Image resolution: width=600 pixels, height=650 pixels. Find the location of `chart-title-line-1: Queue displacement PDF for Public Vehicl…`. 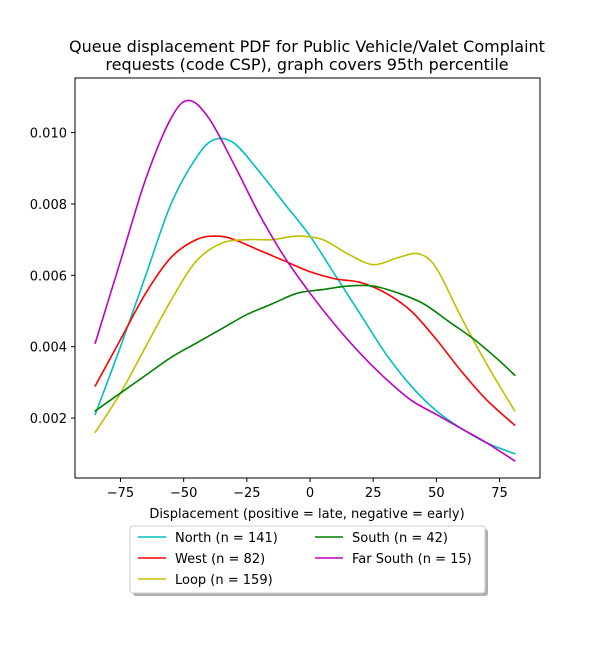

chart-title-line-1: Queue displacement PDF for Public Vehicl… is located at coordinates (307, 46).